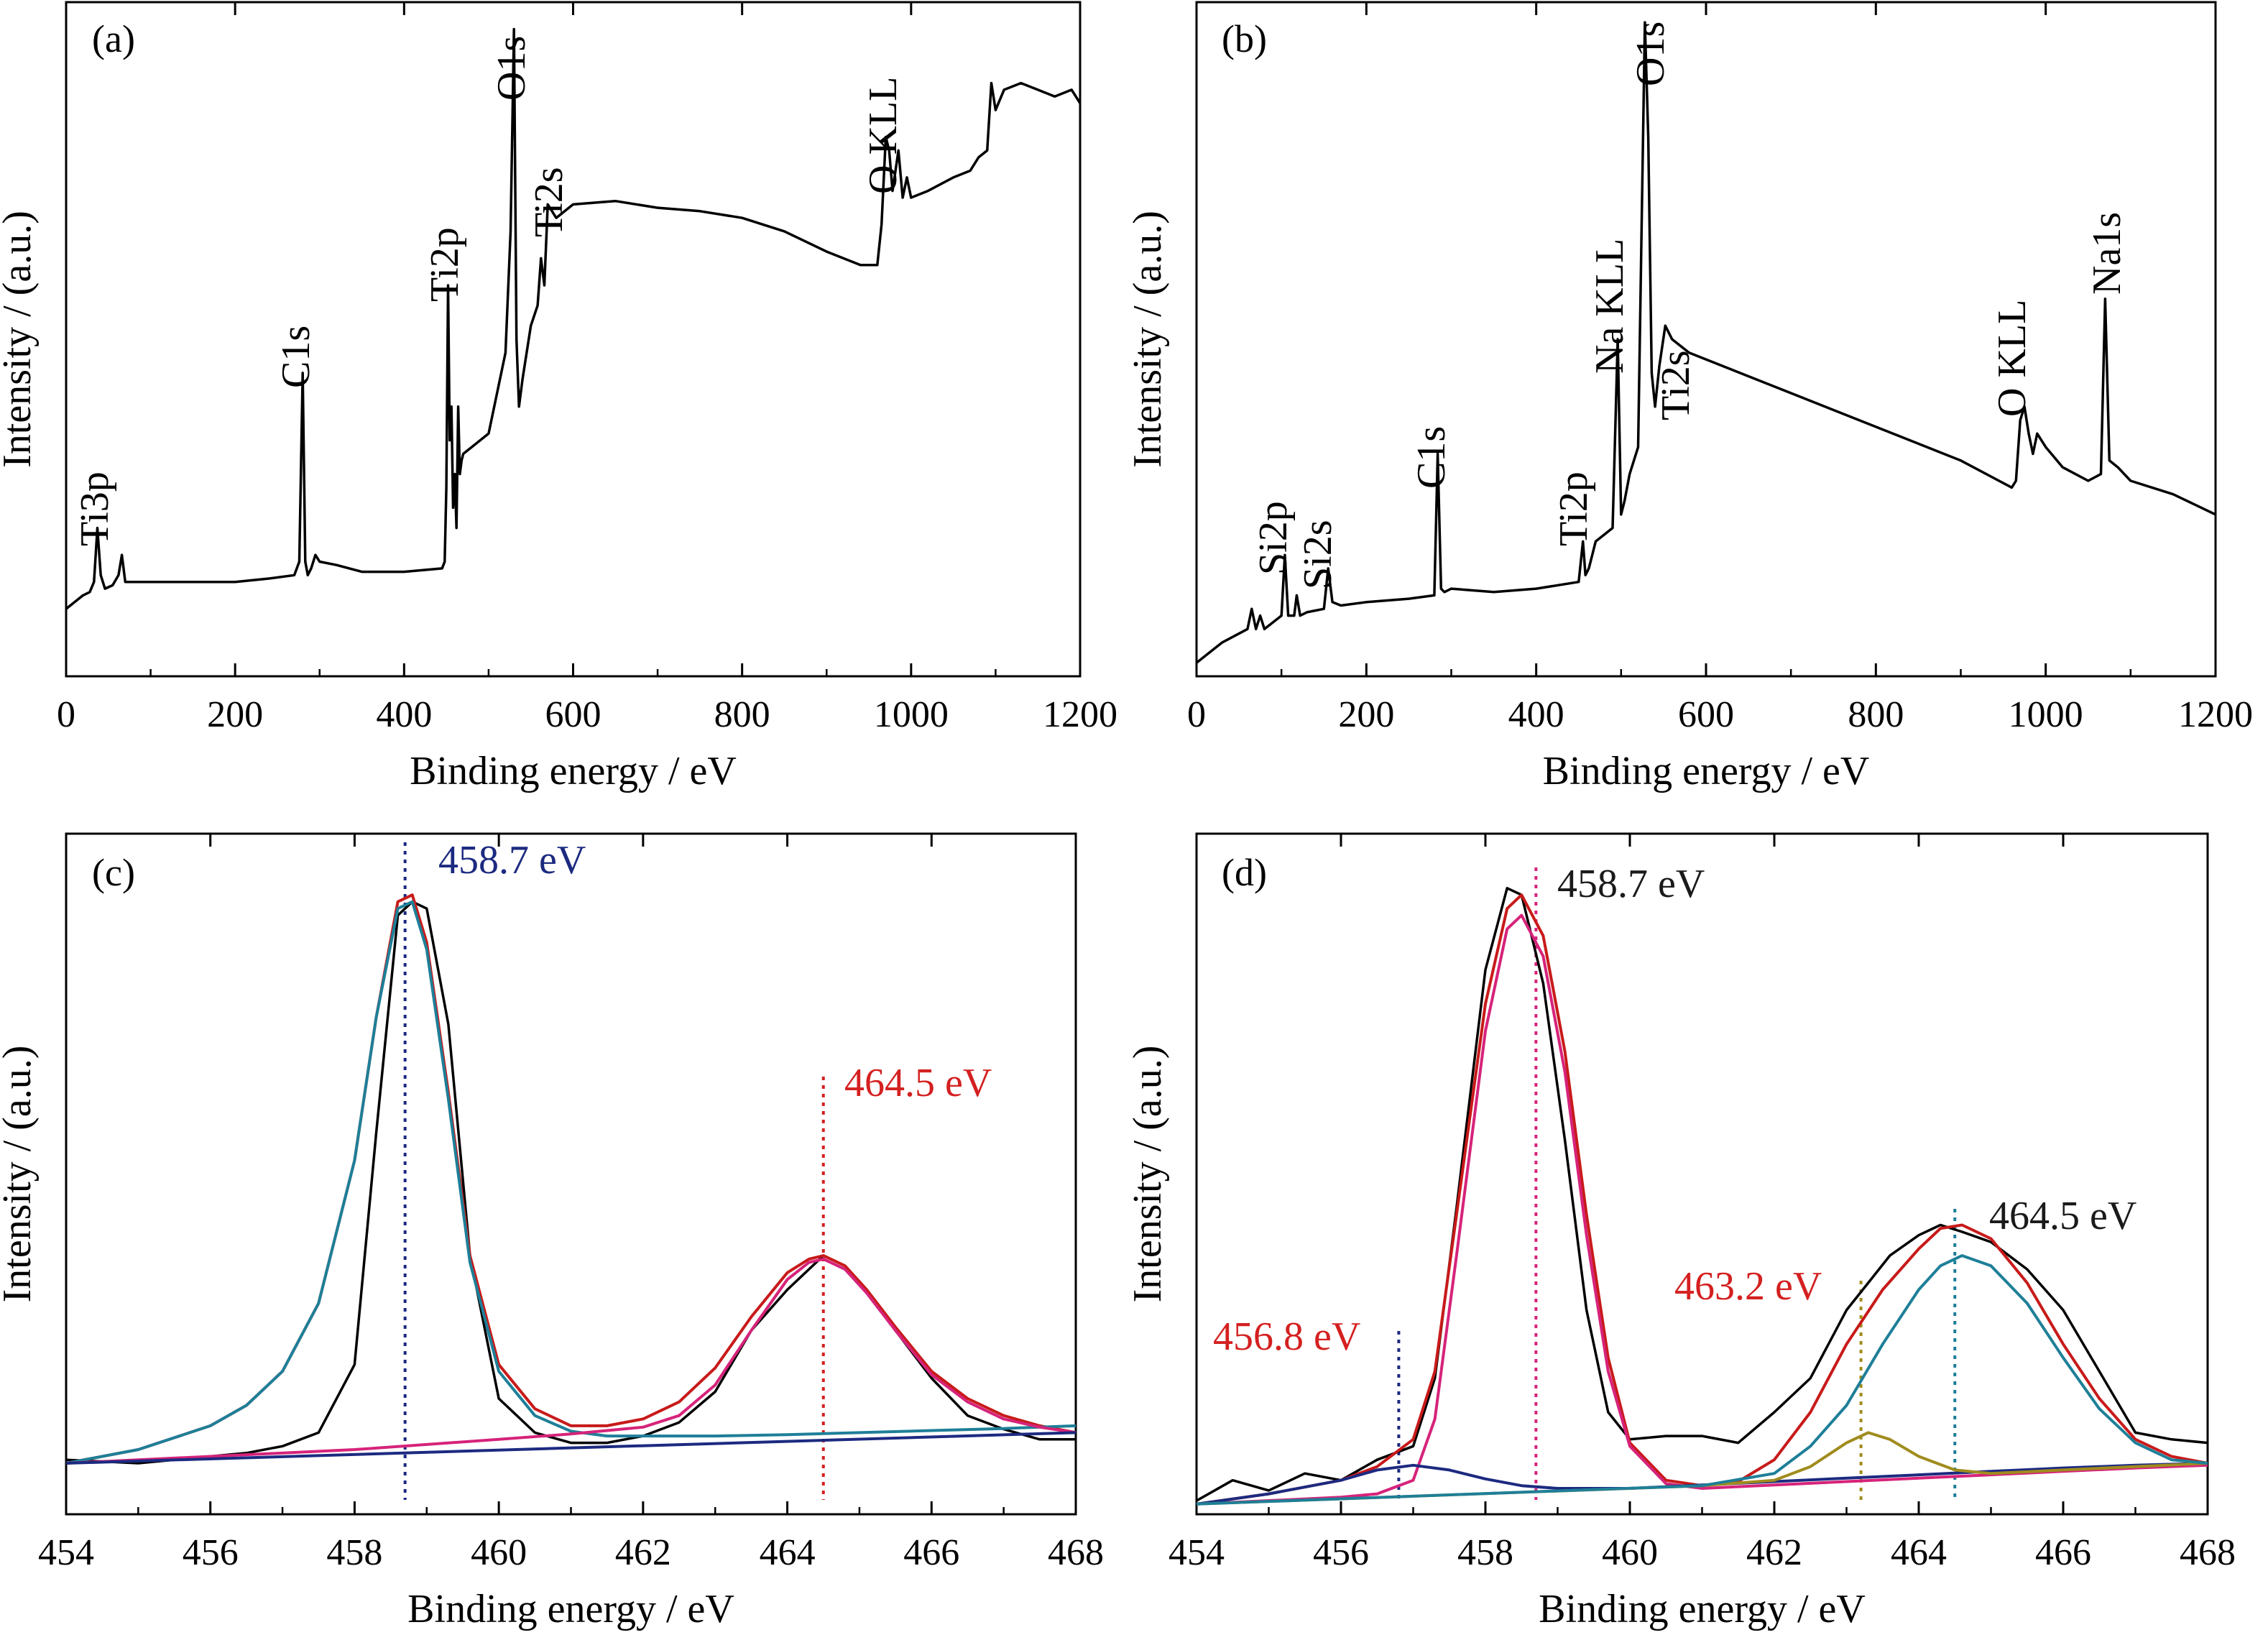 The image size is (2268, 1635). What do you see at coordinates (1748, 1286) in the screenshot?
I see `peak-label: 463.2 eV` at bounding box center [1748, 1286].